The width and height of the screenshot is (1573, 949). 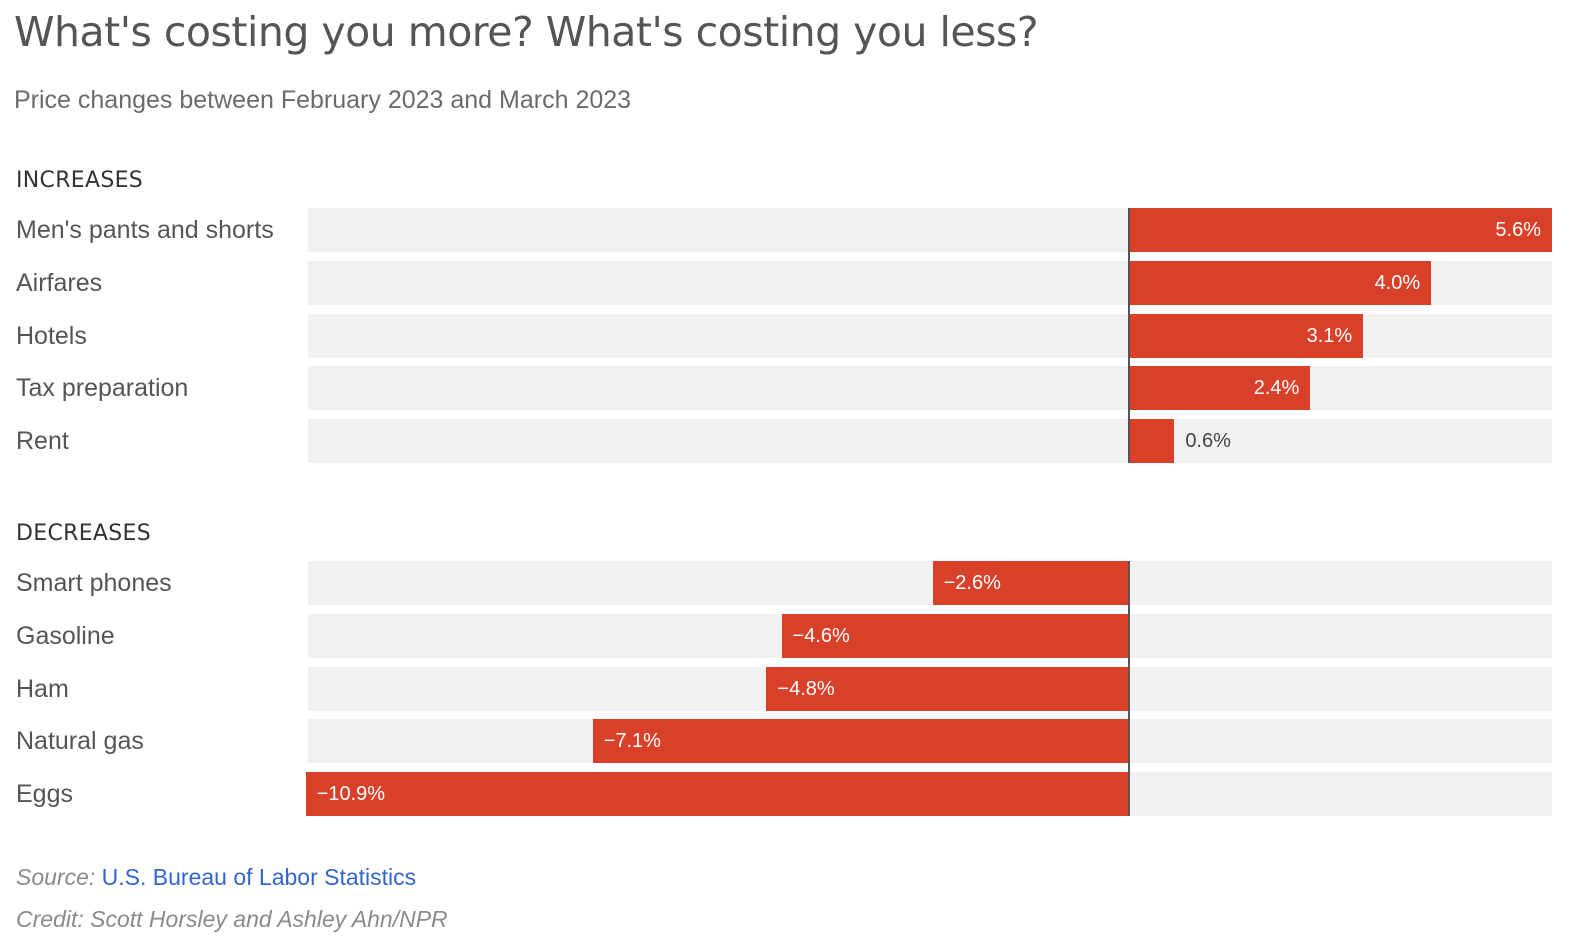 I want to click on category-label: Men's pants and shorts, so click(x=145, y=230).